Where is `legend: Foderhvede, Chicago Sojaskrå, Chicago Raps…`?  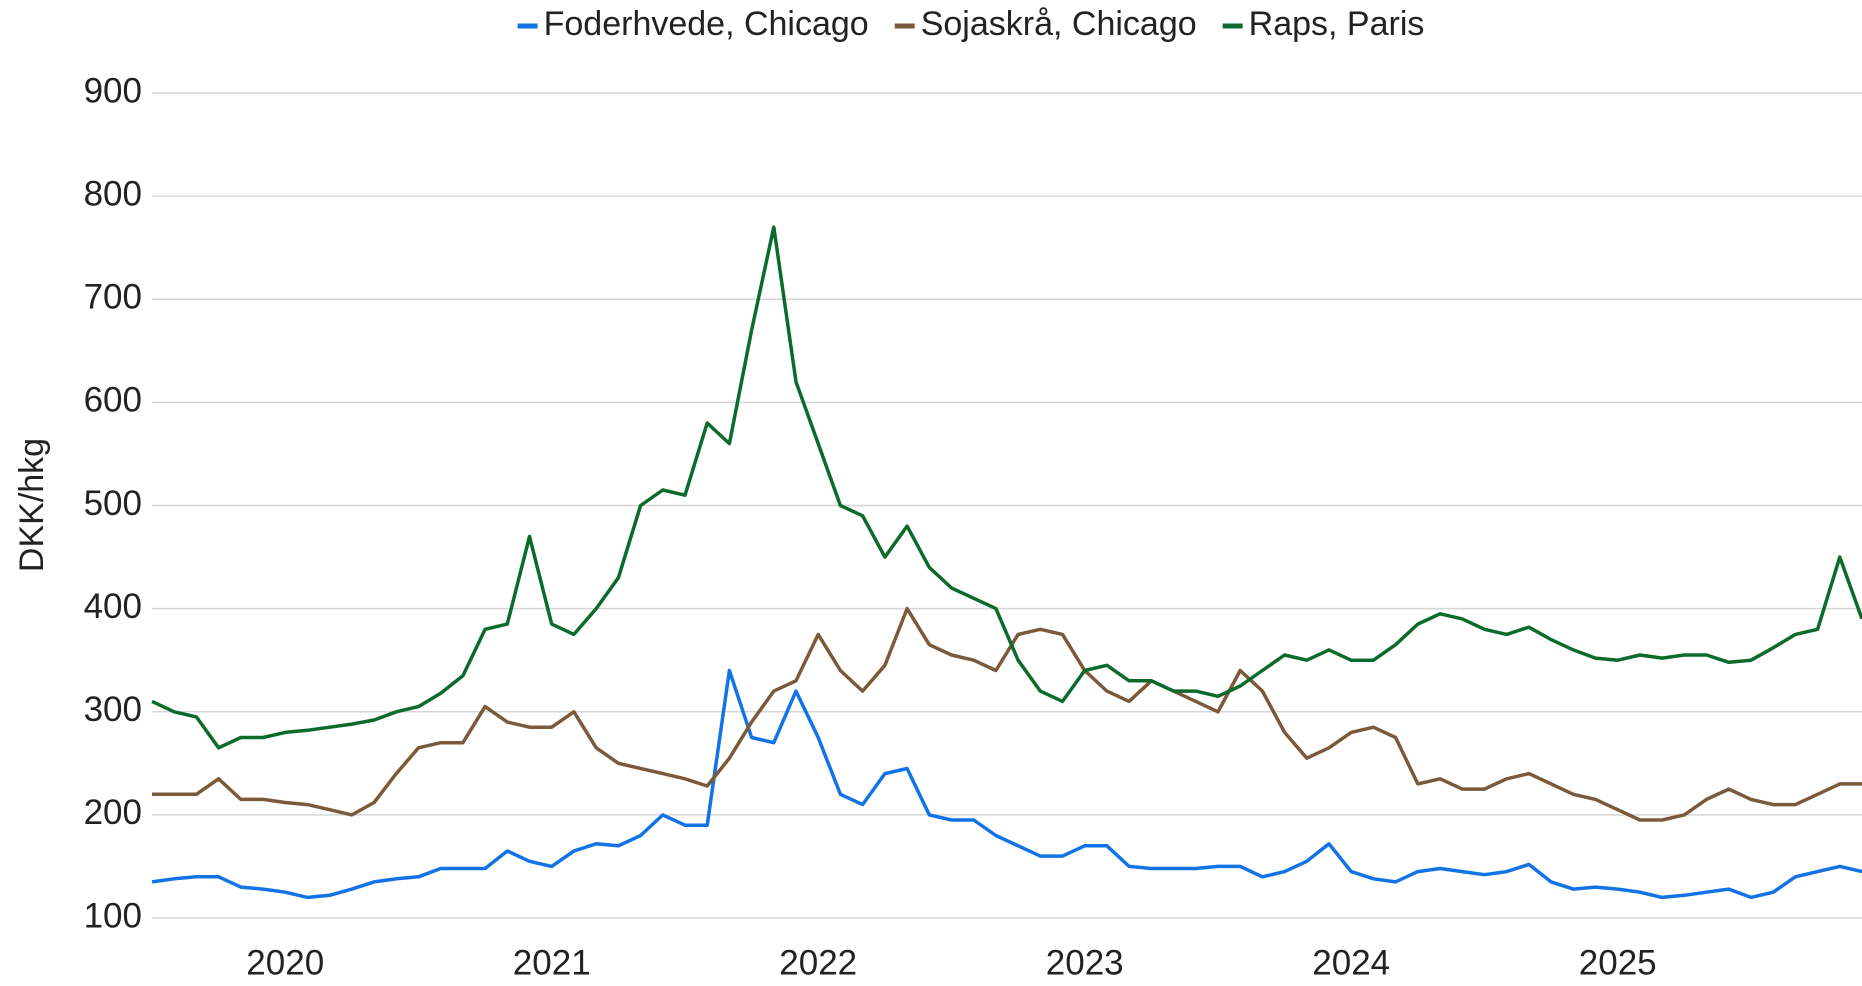
legend: Foderhvede, Chicago Sojaskrå, Chicago Raps… is located at coordinates (971, 24).